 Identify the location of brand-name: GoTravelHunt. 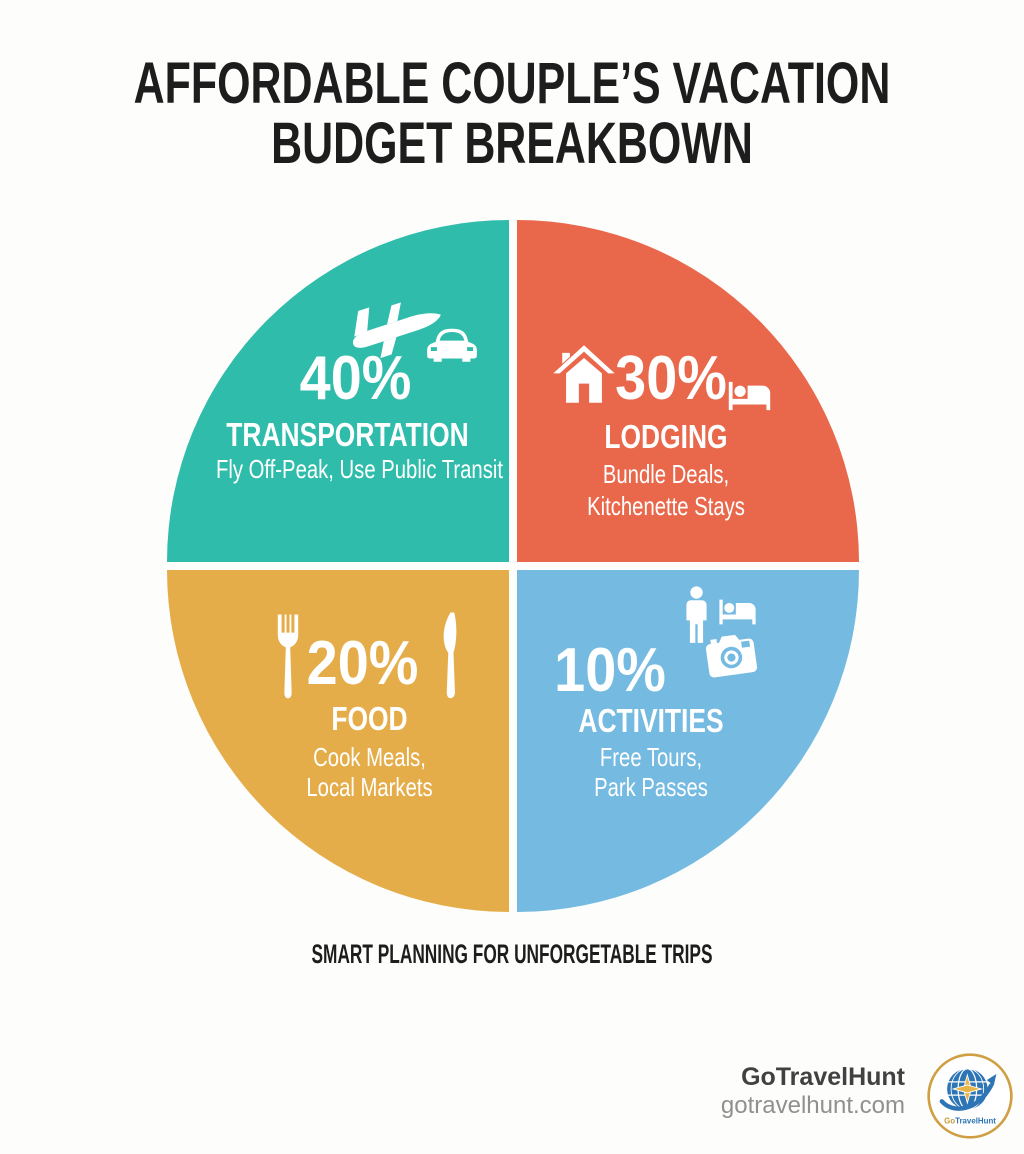
(823, 1077).